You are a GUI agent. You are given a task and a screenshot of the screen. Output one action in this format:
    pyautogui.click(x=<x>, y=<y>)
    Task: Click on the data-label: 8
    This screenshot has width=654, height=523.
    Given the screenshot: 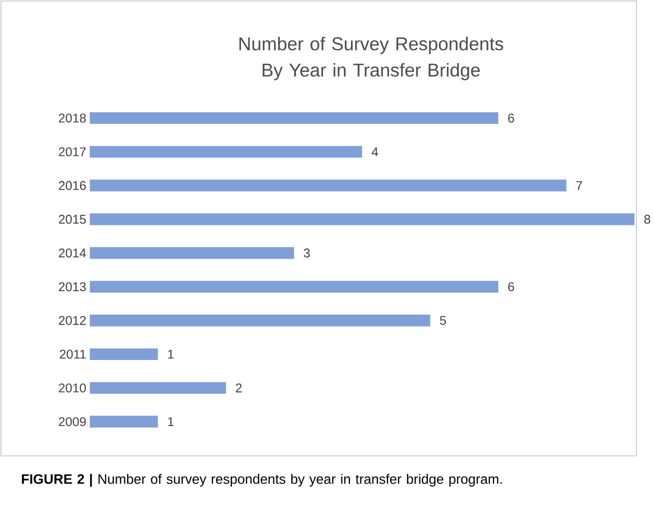 What is the action you would take?
    pyautogui.click(x=647, y=219)
    